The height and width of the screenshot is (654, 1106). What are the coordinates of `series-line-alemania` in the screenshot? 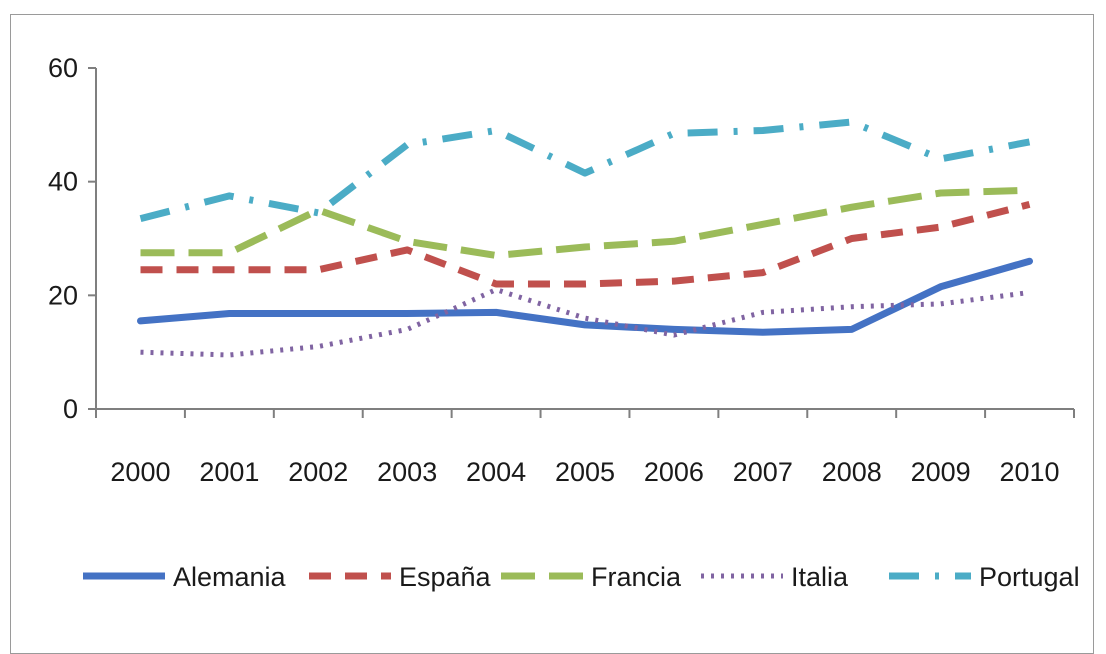 It's located at (585, 296).